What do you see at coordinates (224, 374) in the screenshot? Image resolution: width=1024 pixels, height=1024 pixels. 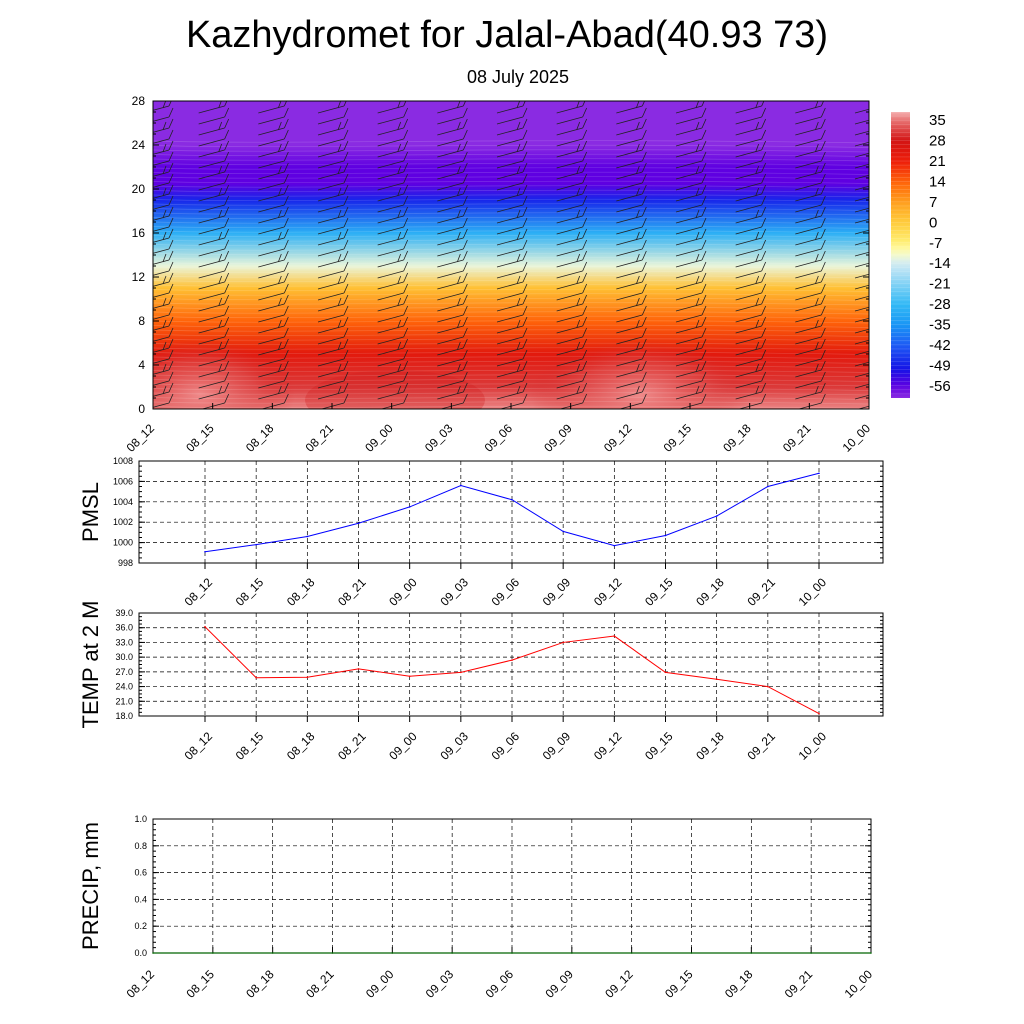 I see `warm-core` at bounding box center [224, 374].